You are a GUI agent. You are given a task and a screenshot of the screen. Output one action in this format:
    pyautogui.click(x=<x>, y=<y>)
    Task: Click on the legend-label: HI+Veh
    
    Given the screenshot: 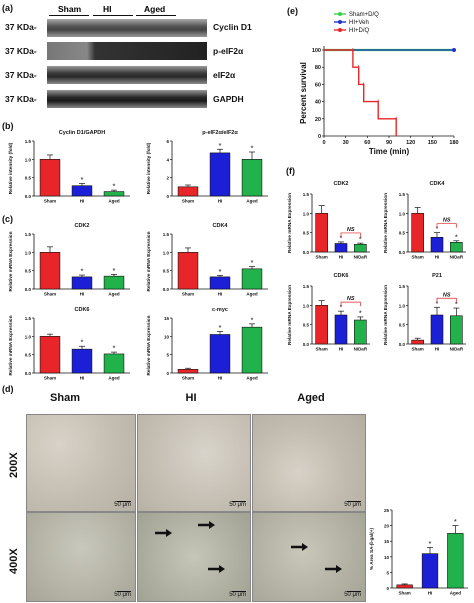 What is the action you would take?
    pyautogui.click(x=359, y=23)
    